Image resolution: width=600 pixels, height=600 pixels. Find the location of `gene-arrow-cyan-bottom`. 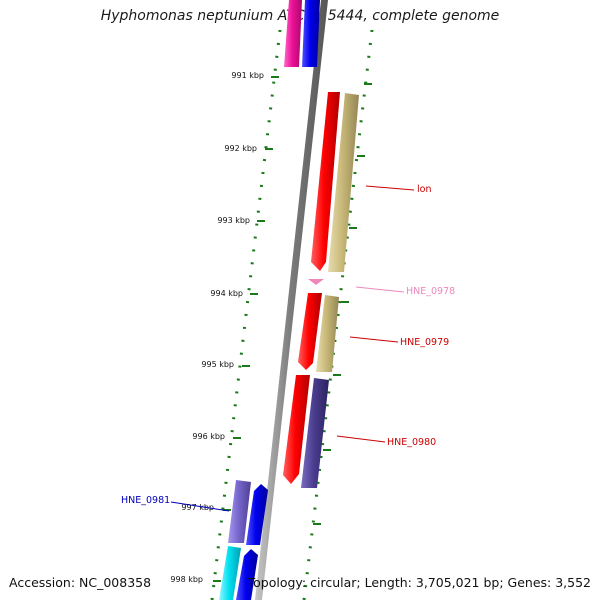

gene-arrow-cyan-bottom is located at coordinates (230, 573).